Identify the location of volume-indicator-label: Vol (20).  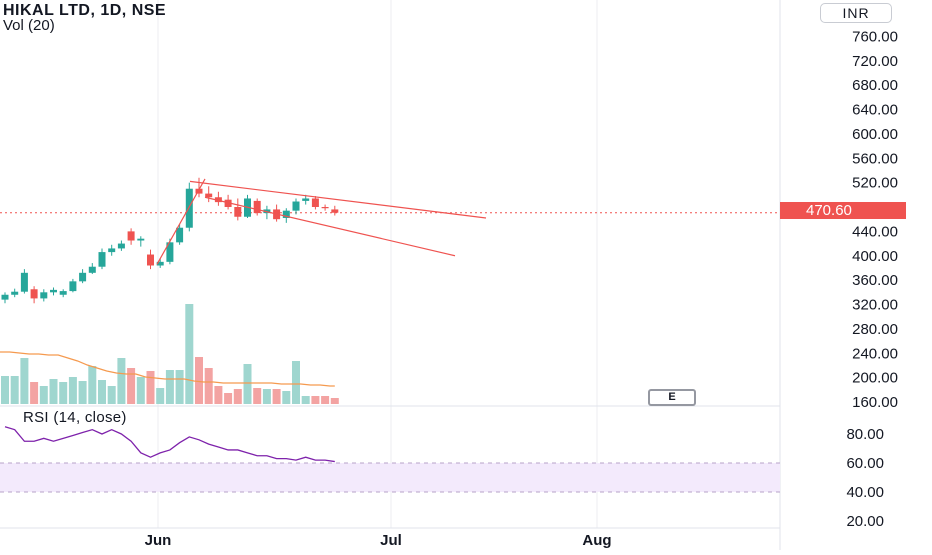
(29, 25).